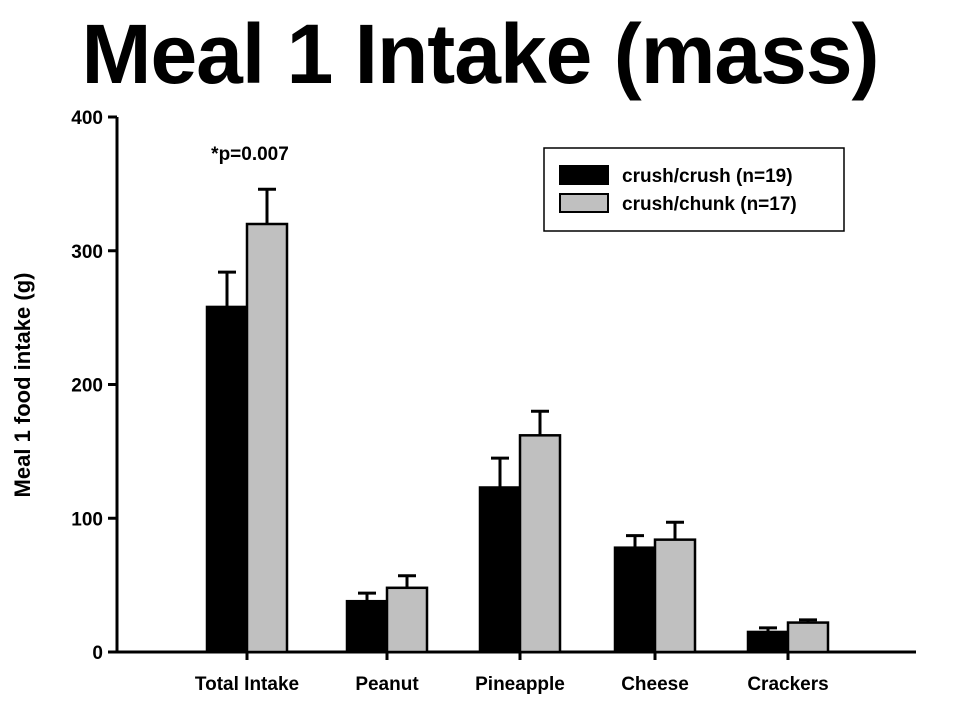  I want to click on y-tick-label: 200, so click(87, 386).